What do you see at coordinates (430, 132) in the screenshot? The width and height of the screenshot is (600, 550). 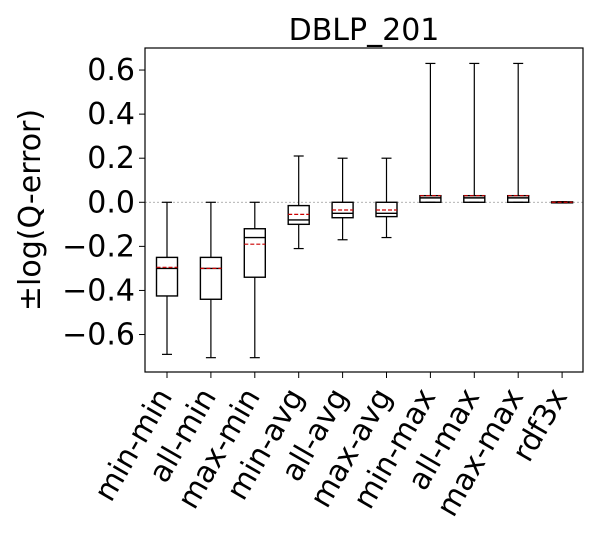 I see `box-min-max` at bounding box center [430, 132].